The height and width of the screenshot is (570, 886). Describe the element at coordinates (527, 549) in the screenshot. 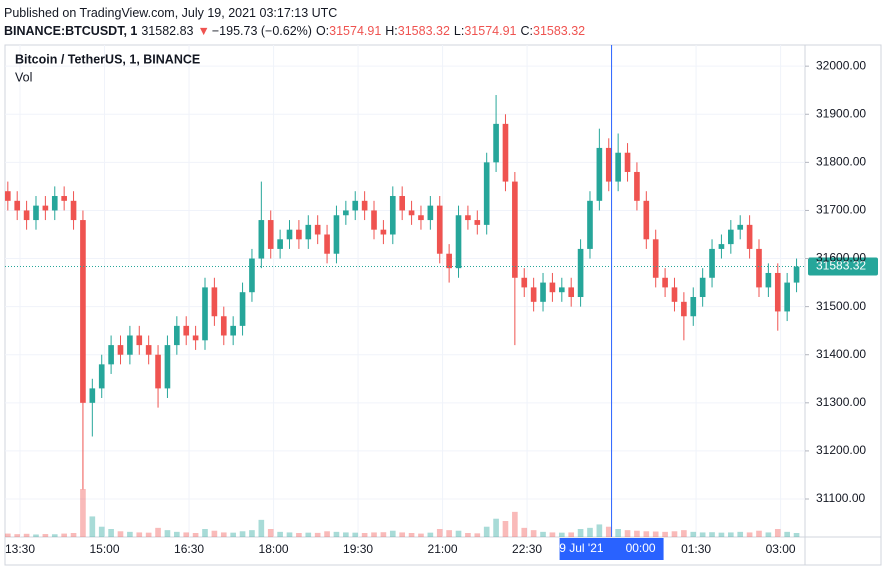

I see `x-tick-label: 22:30` at that location.